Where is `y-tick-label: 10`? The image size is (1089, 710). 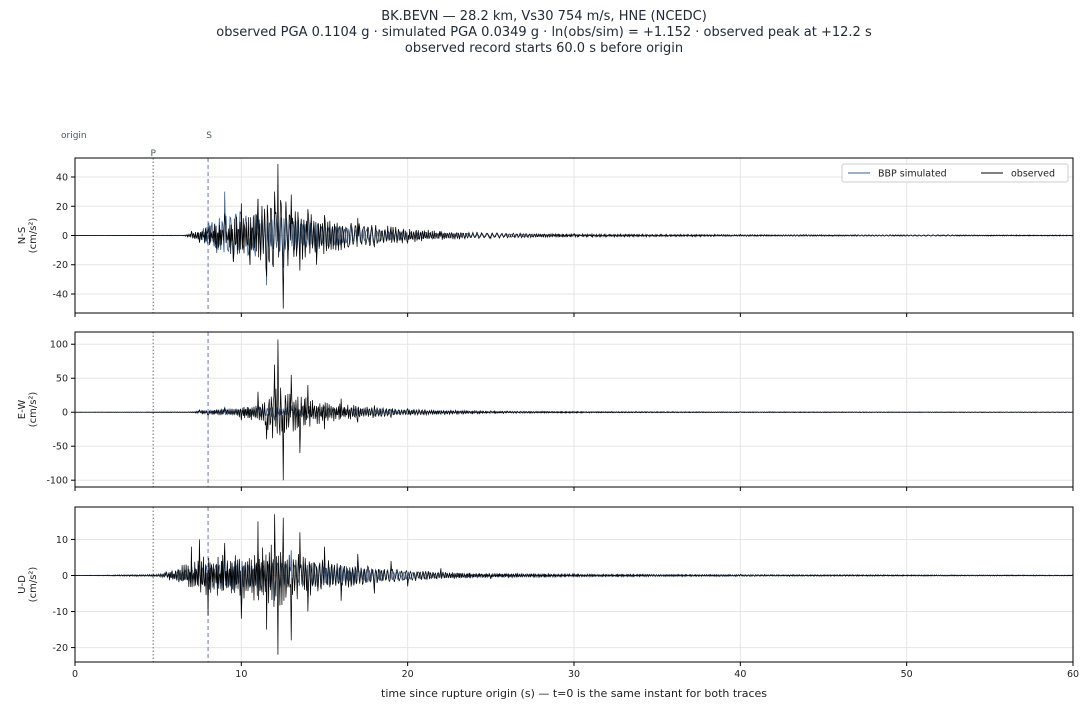
y-tick-label: 10 is located at coordinates (62, 540).